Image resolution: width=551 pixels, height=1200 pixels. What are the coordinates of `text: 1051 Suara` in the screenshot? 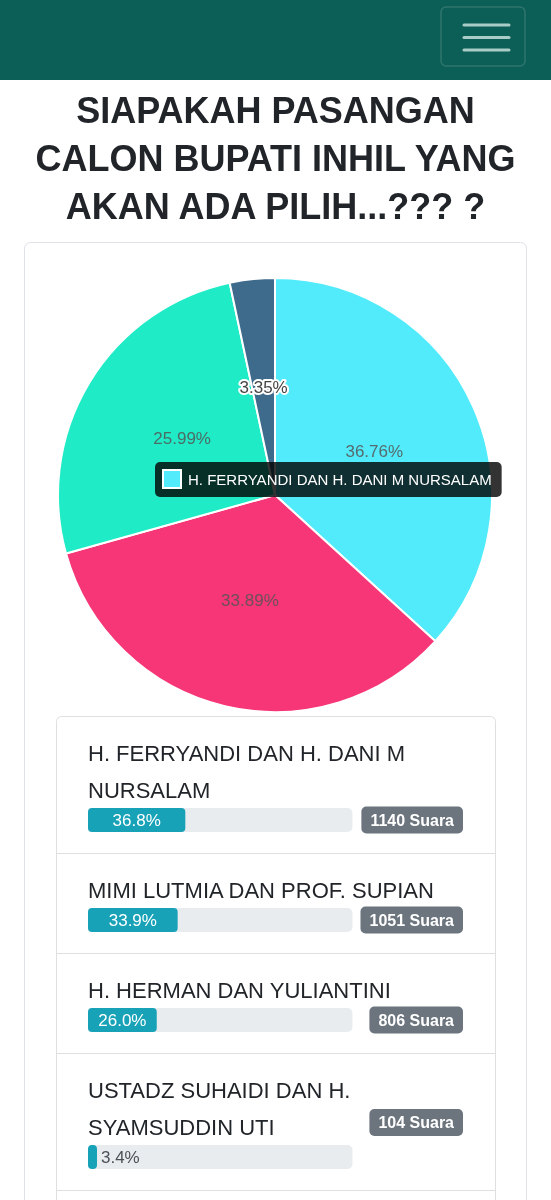 It's located at (412, 920).